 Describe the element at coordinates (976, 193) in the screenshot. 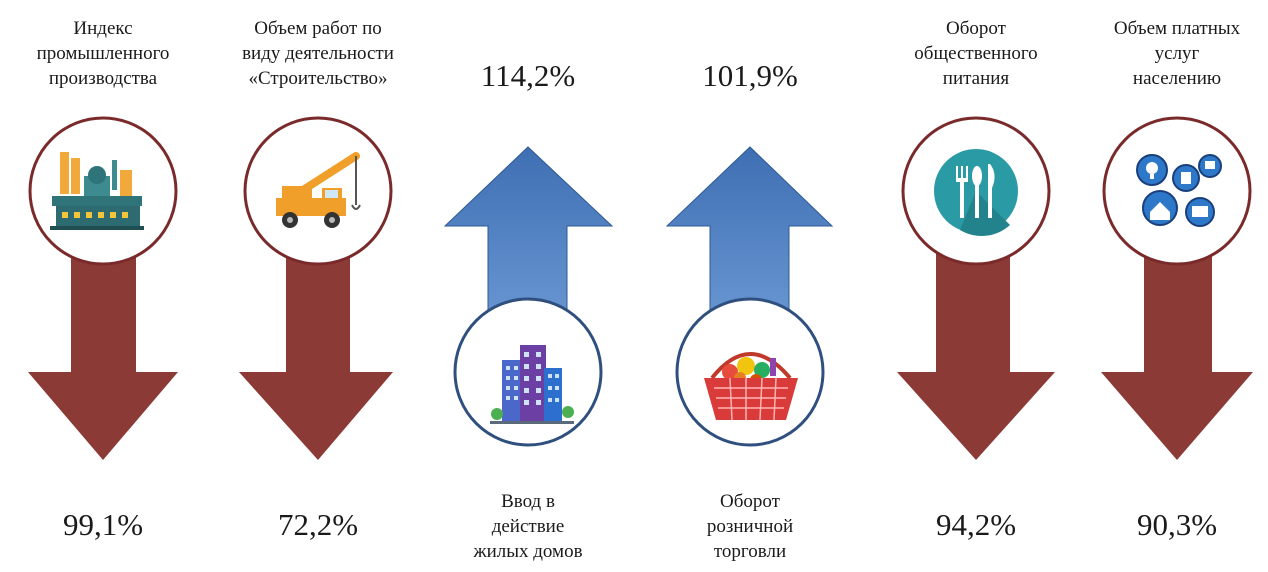

I see `cutlery-icon` at that location.